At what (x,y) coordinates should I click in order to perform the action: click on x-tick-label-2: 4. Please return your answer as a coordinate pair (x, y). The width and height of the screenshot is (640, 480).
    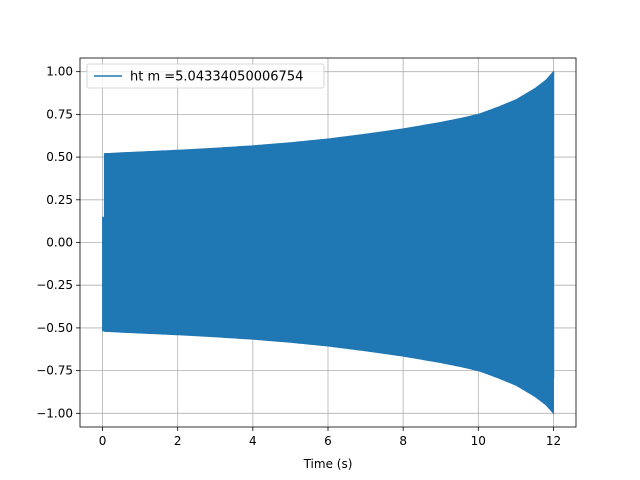
    Looking at the image, I should click on (253, 441).